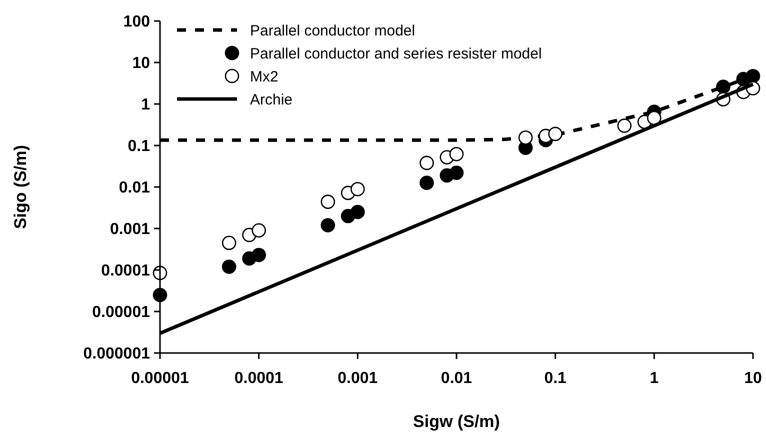 Image resolution: width=766 pixels, height=441 pixels. I want to click on y-tick-label: 0.001, so click(130, 229).